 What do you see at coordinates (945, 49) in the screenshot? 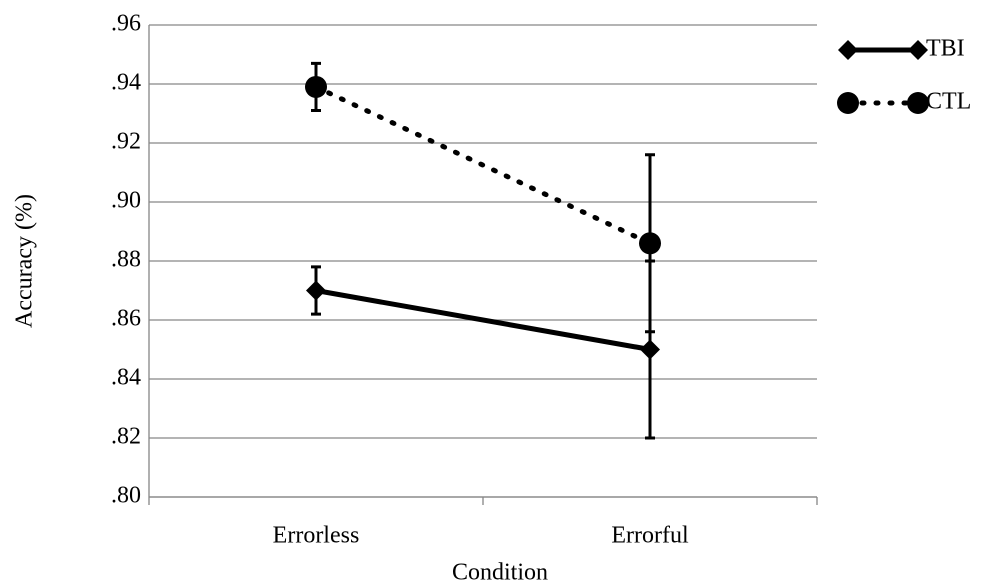
I see `legend-label: TBI` at bounding box center [945, 49].